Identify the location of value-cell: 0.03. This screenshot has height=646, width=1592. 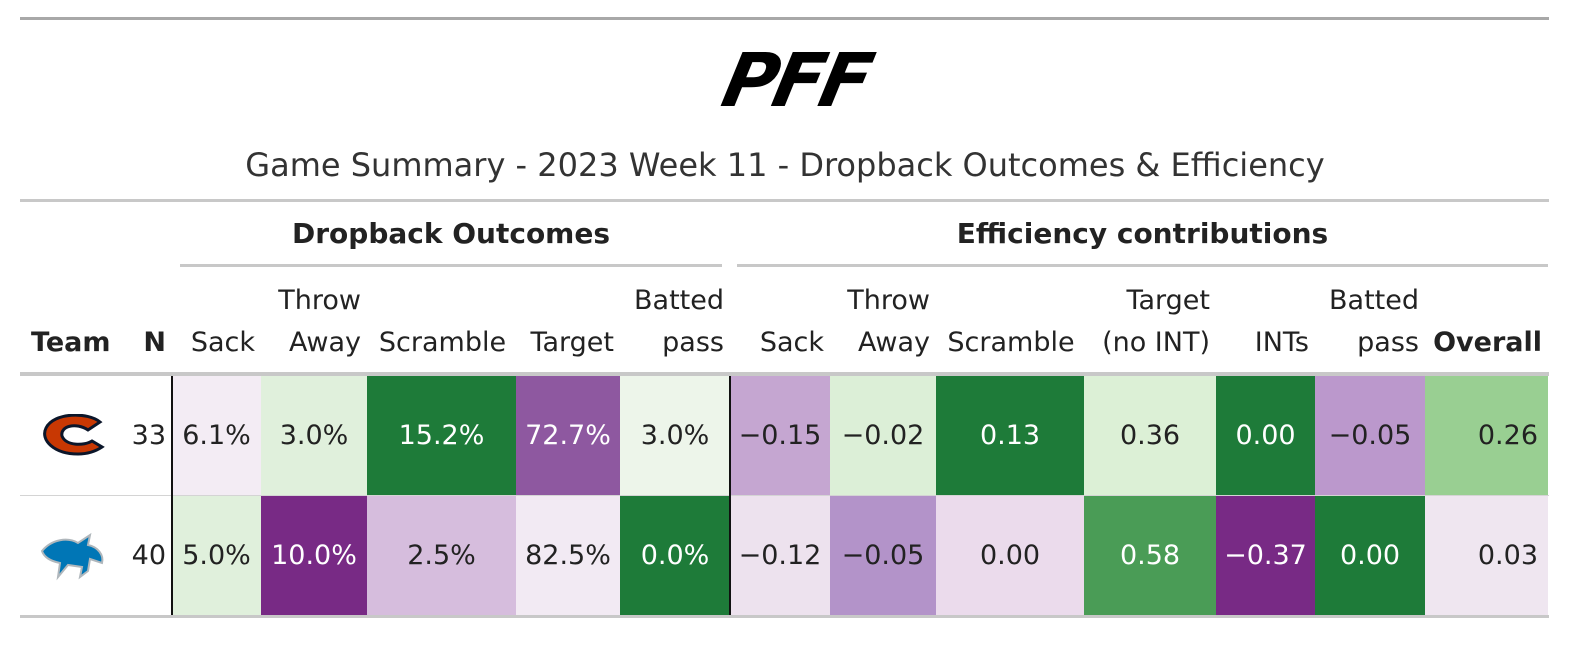
(1486, 555).